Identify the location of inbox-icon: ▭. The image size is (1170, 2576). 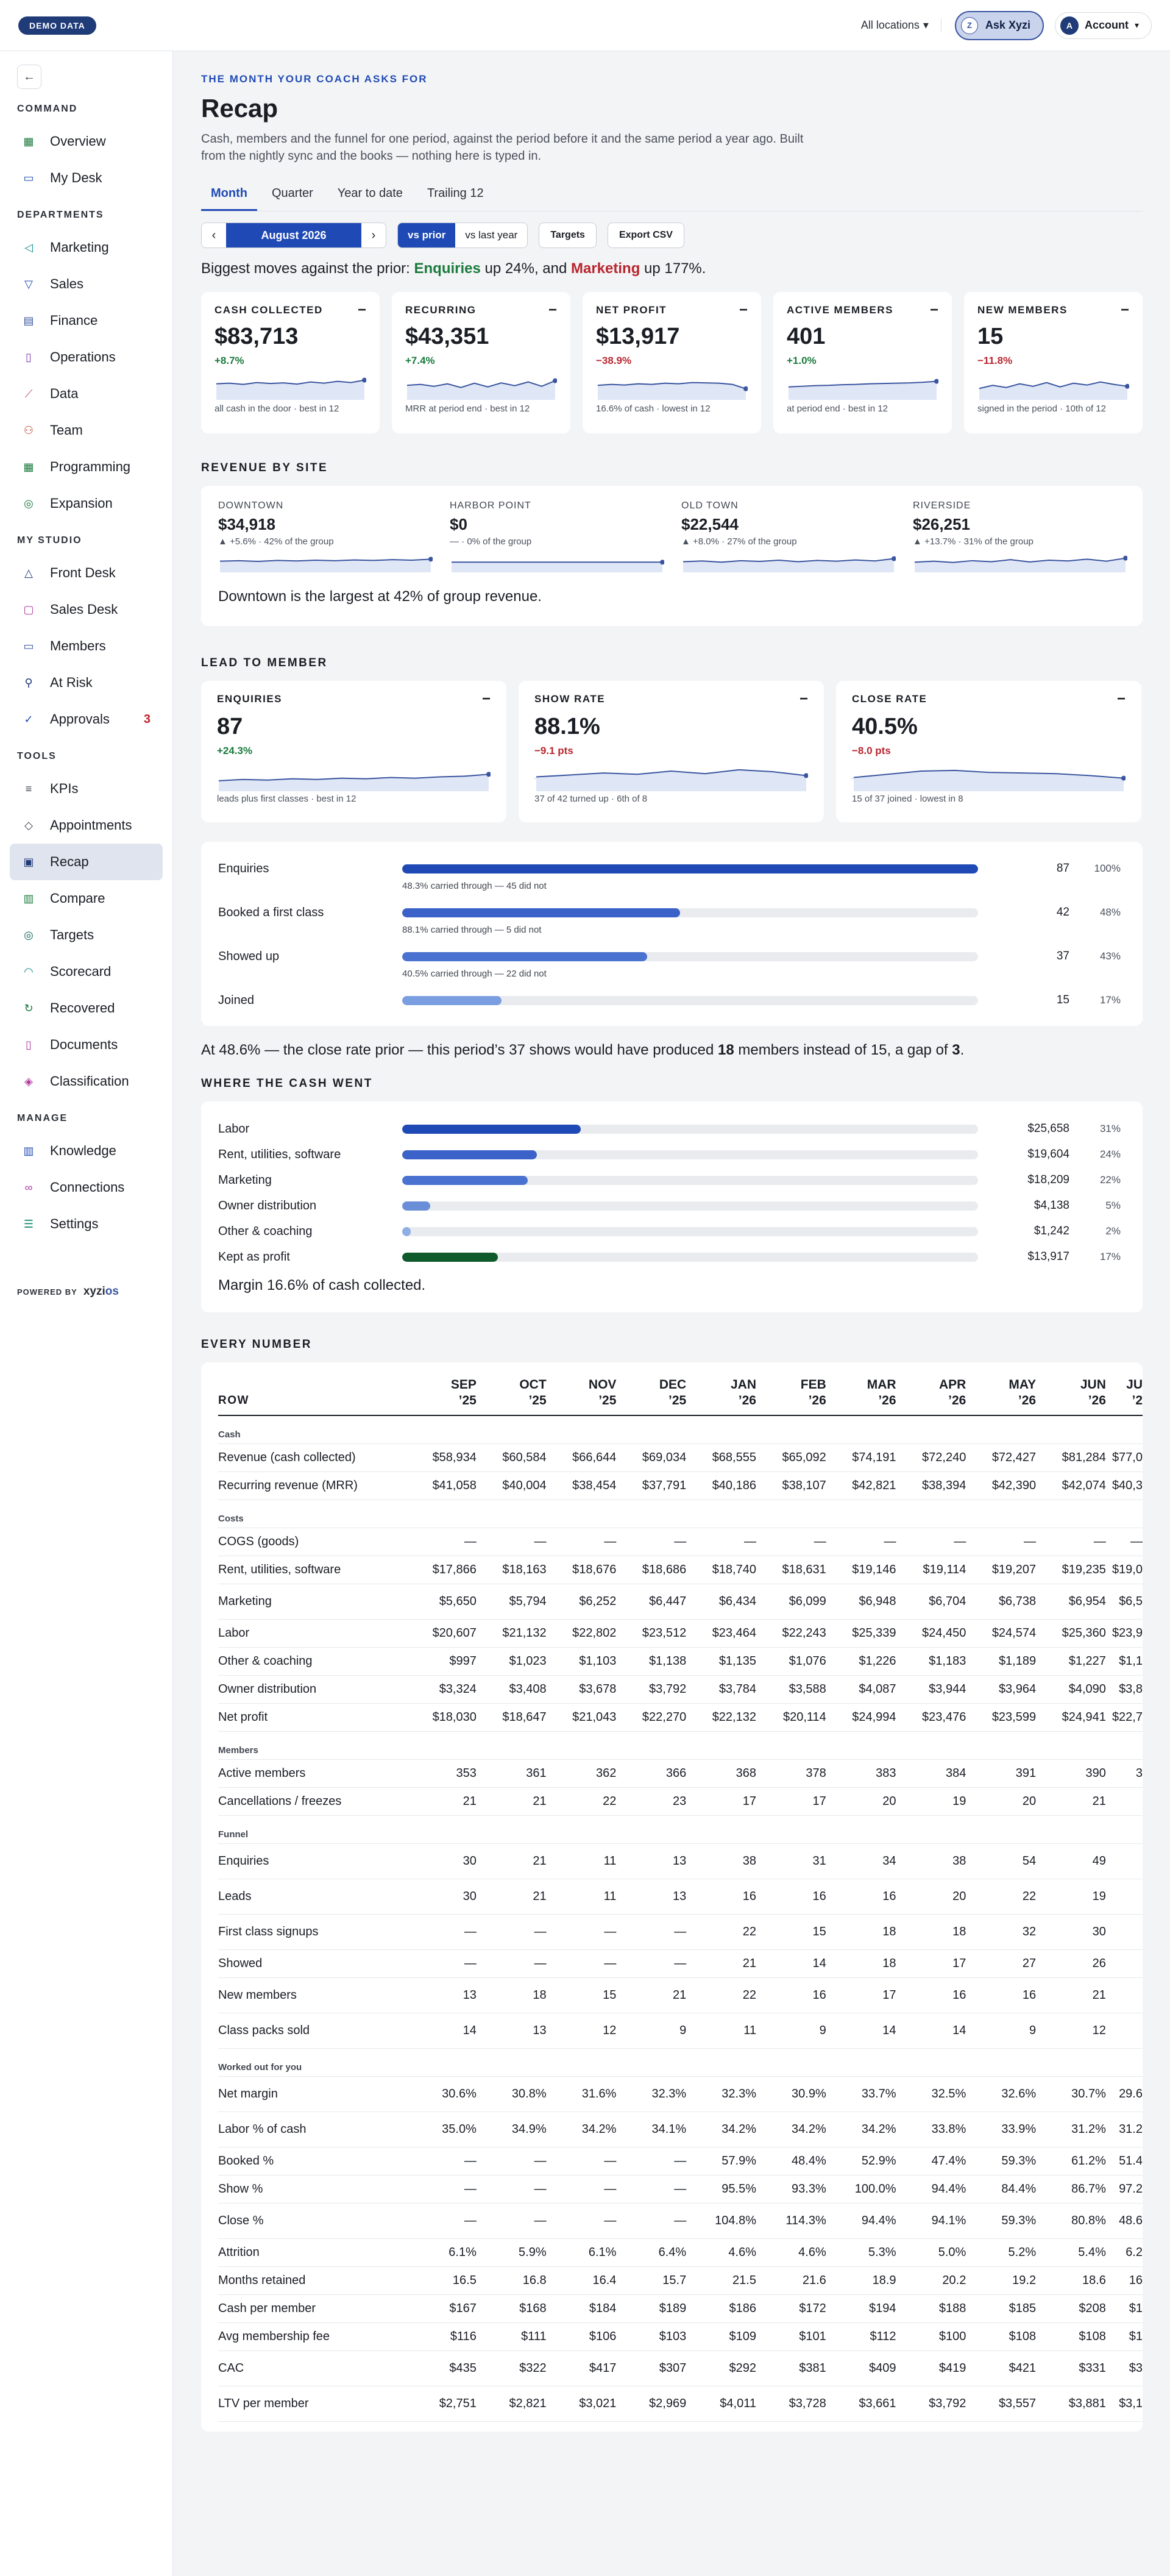
(28, 177).